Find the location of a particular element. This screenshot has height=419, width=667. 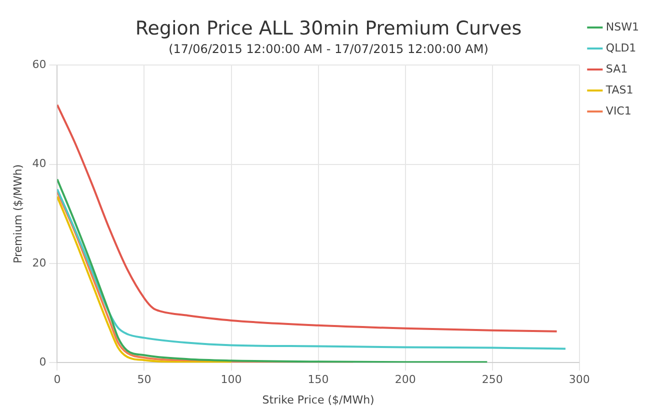

x-tick-label: 100 is located at coordinates (231, 379).